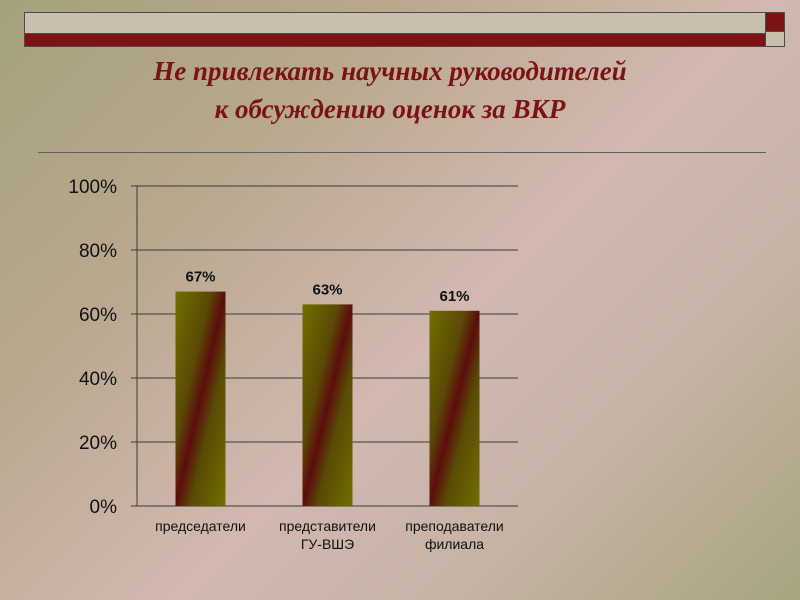 Image resolution: width=800 pixels, height=600 pixels. What do you see at coordinates (390, 109) in the screenshot?
I see `title-line-2: к обсуждению оценок за ВКР` at bounding box center [390, 109].